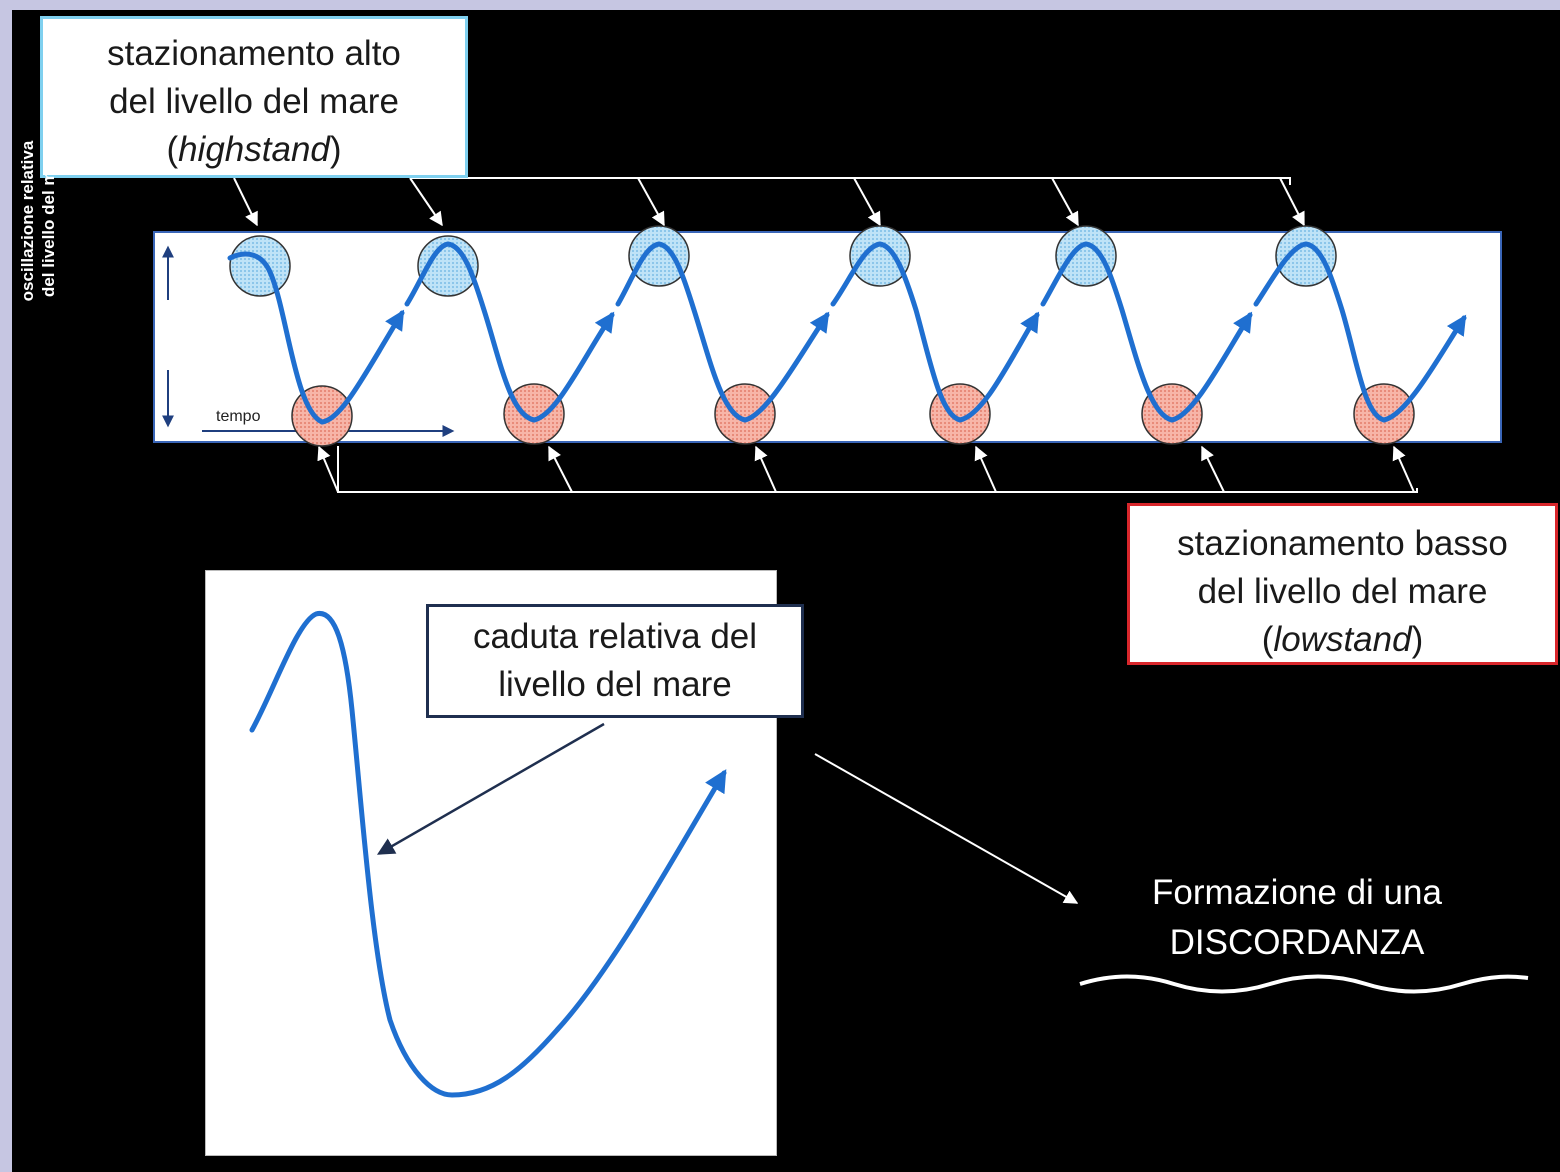 The width and height of the screenshot is (1560, 1172). Describe the element at coordinates (1297, 892) in the screenshot. I see `discordance-line1: Formazione di una` at that location.